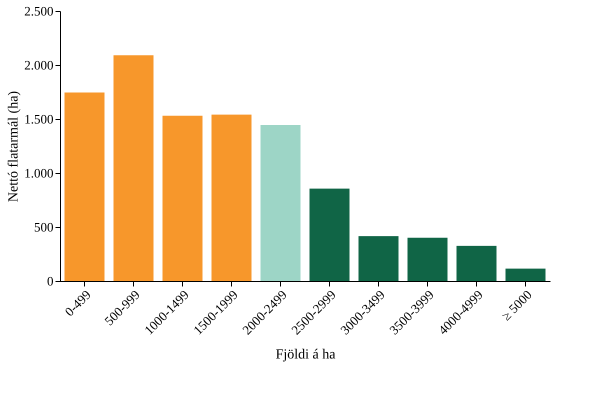 The height and width of the screenshot is (400, 594). What do you see at coordinates (39, 11) in the screenshot?
I see `y-tick-label: 2.500` at bounding box center [39, 11].